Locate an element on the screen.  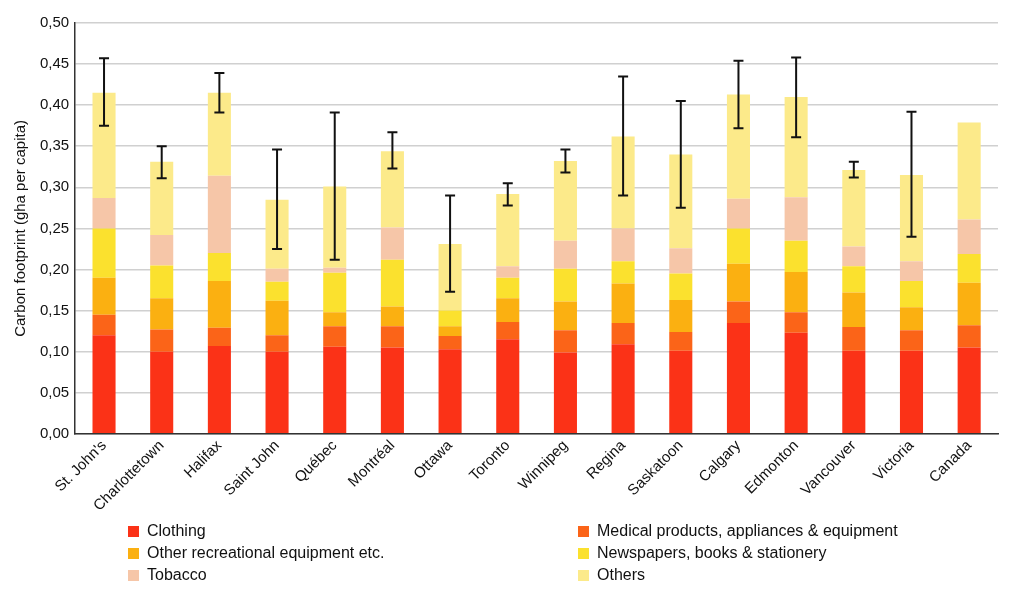
y-tick-label: 0,00 is located at coordinates (54, 432).